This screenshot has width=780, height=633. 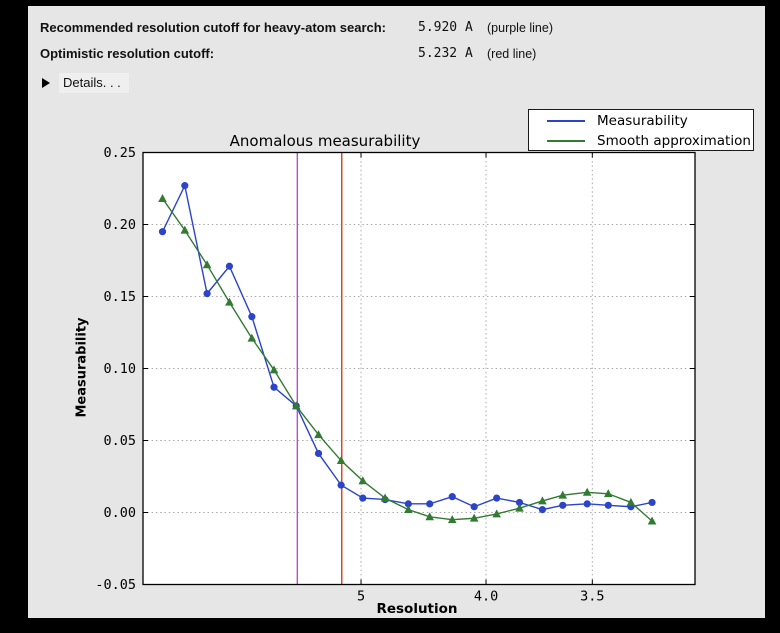 What do you see at coordinates (127, 53) in the screenshot?
I see `cutoff-label: Optimistic resolution cutoff:` at bounding box center [127, 53].